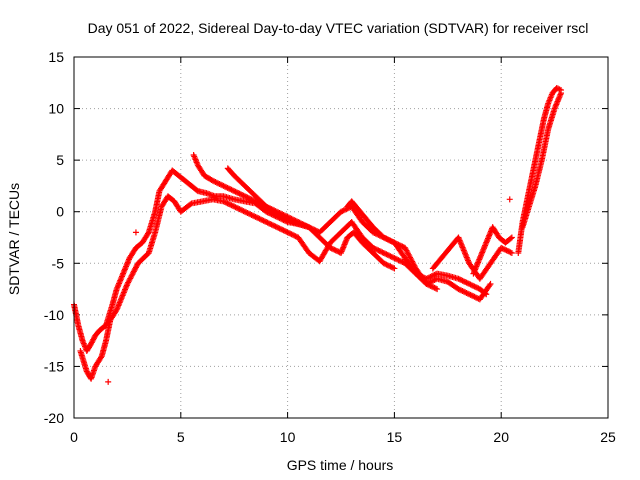 The image size is (640, 480). Describe the element at coordinates (14, 239) in the screenshot. I see `y-axis-label: SDTVAR / TECUs` at that location.